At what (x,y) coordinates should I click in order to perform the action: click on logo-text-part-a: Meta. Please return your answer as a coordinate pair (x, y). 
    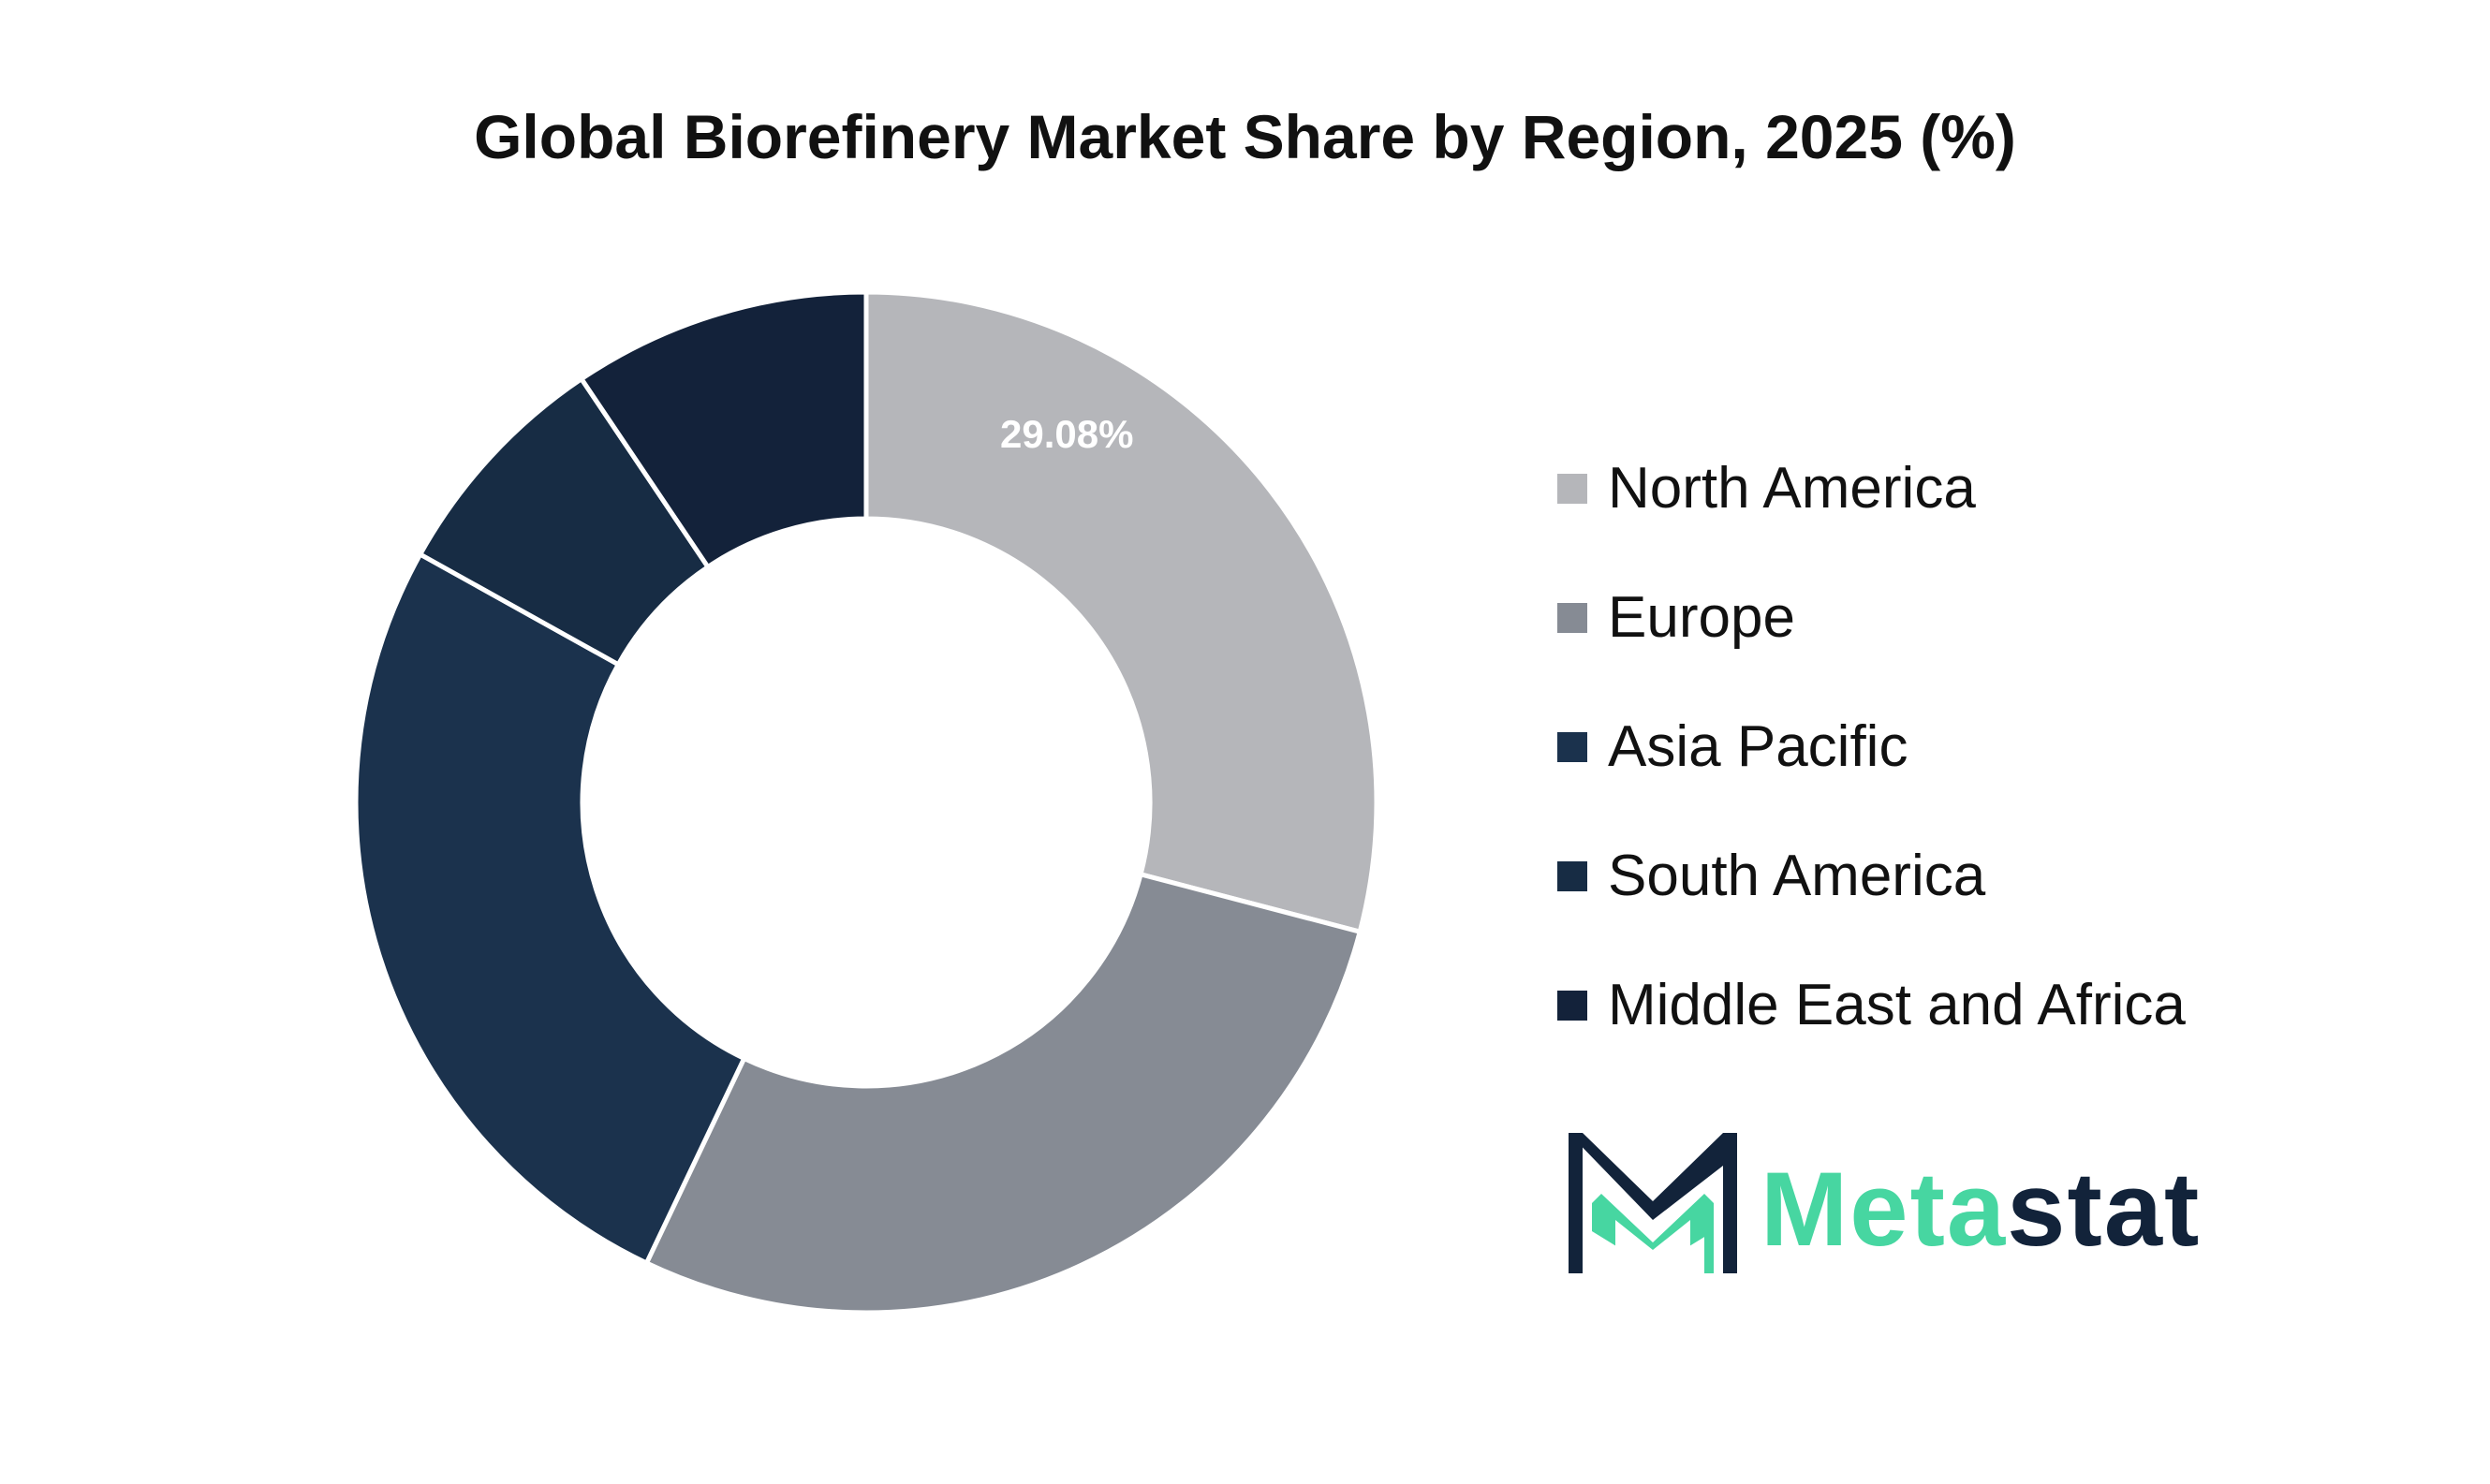
    Looking at the image, I should click on (1884, 1209).